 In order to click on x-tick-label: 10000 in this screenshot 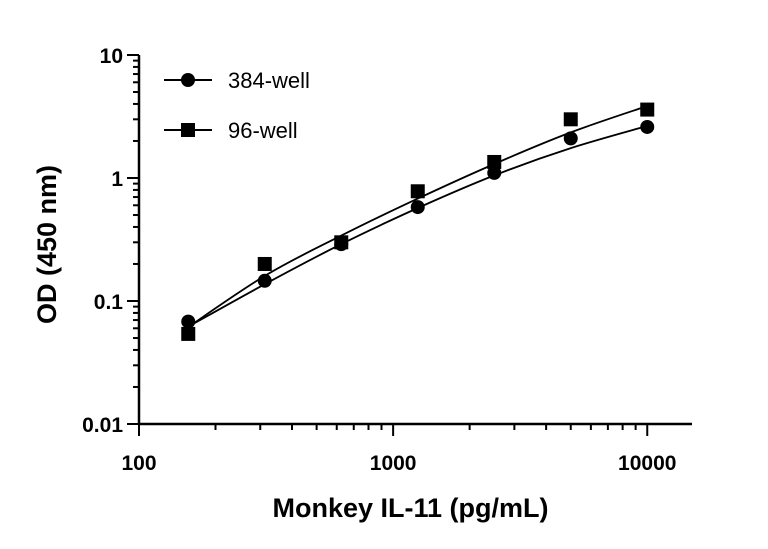, I will do `click(647, 463)`.